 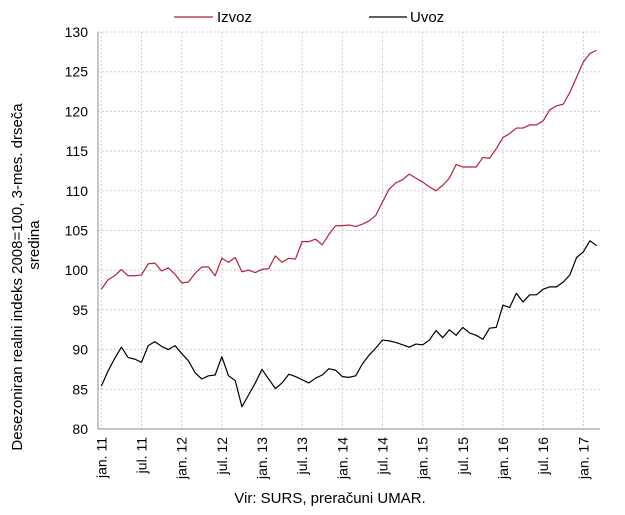 I want to click on source-note: Vir: SURS, preračuni UMAR., so click(x=329, y=498).